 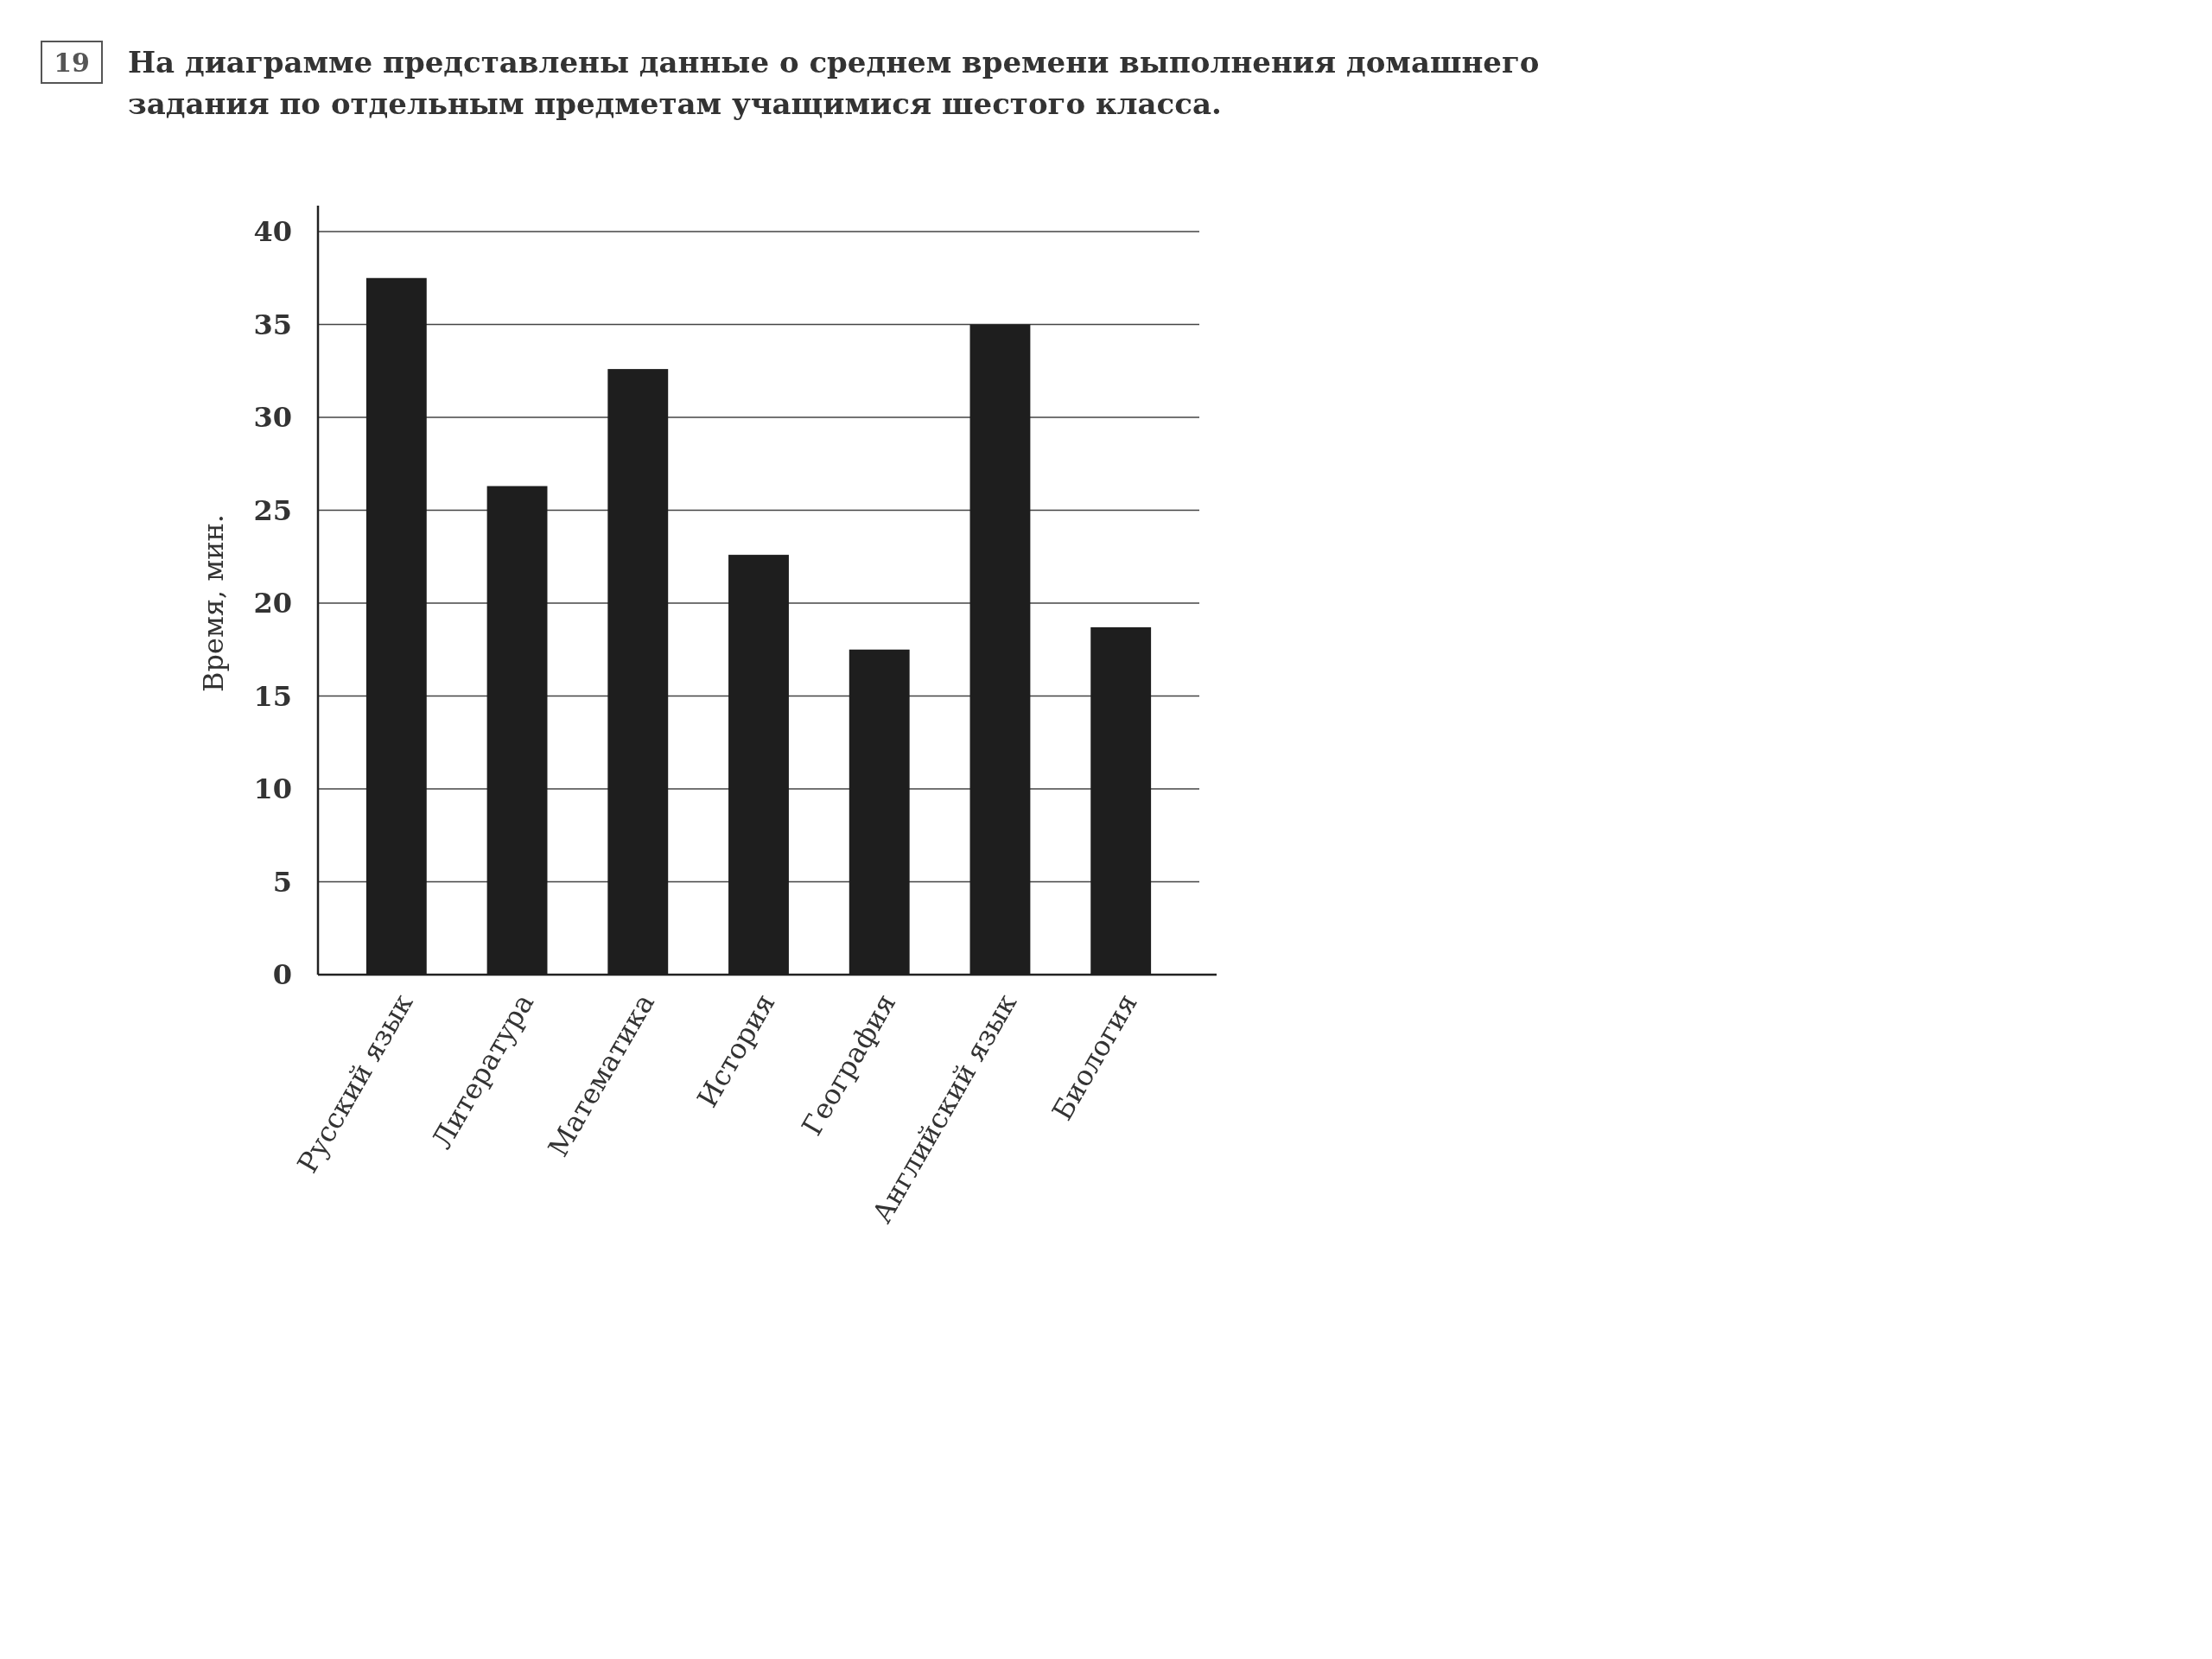 What do you see at coordinates (282, 882) in the screenshot?
I see `y-tick-label: 5` at bounding box center [282, 882].